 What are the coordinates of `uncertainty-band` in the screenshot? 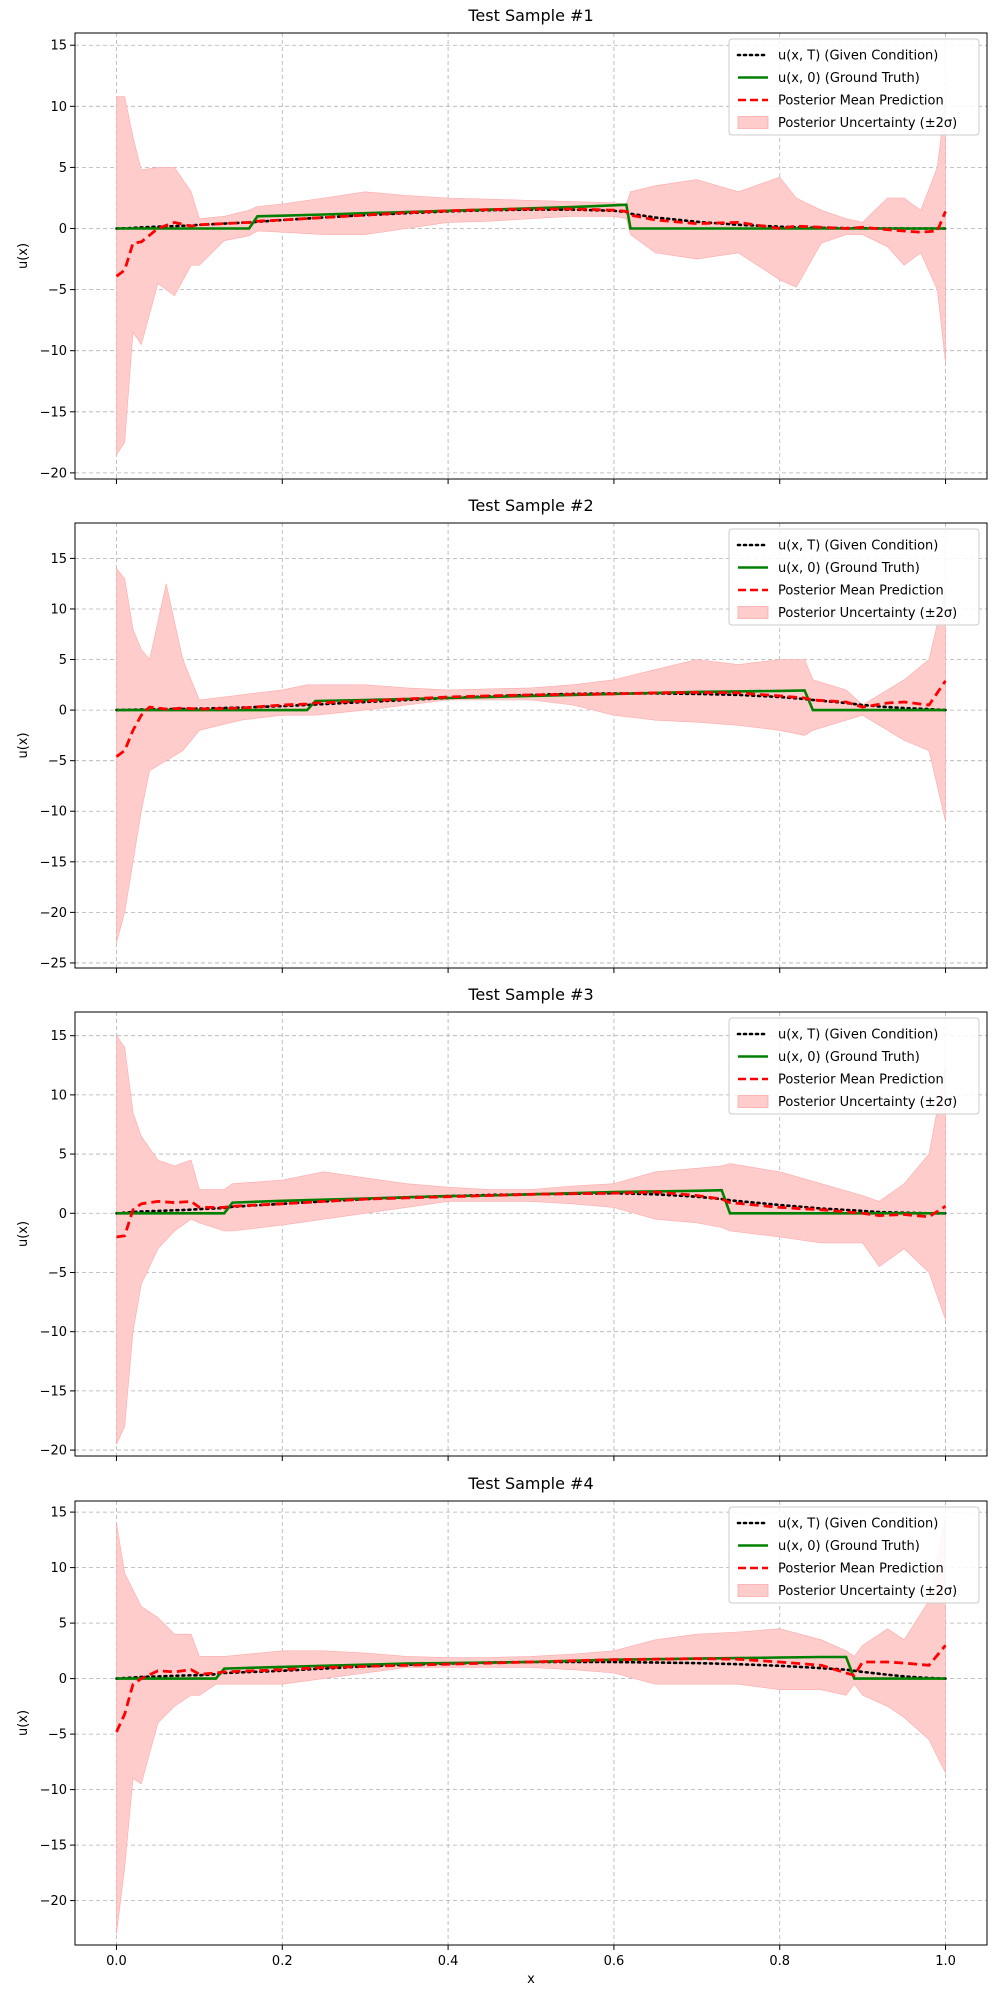 It's located at (531, 276).